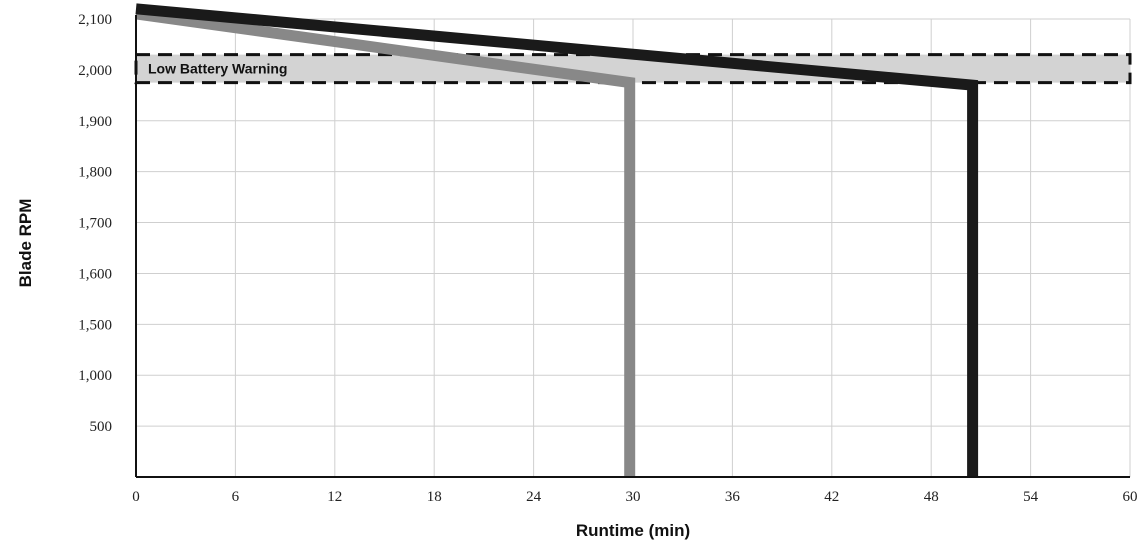 This screenshot has width=1142, height=543. What do you see at coordinates (434, 497) in the screenshot?
I see `x-tick-label: 18` at bounding box center [434, 497].